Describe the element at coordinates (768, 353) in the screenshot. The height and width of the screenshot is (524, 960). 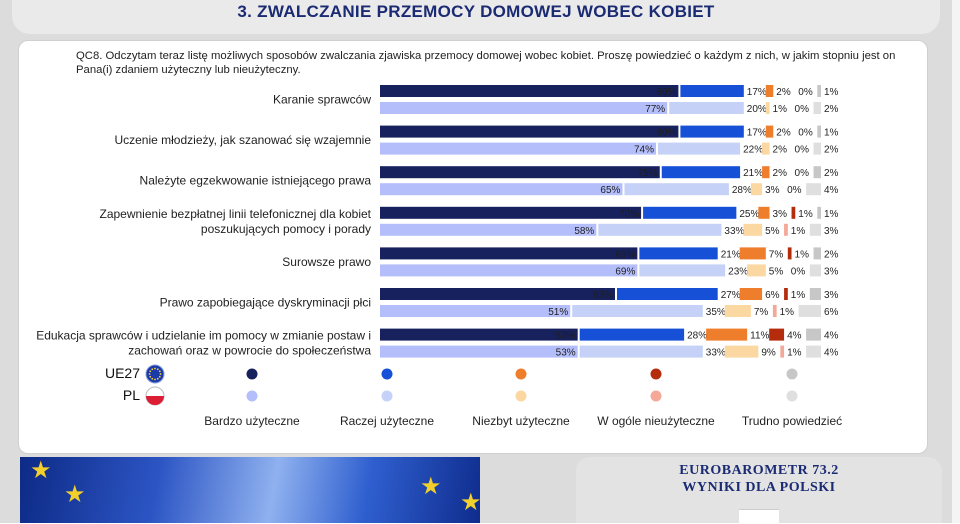
I see `value-label: 9%` at that location.